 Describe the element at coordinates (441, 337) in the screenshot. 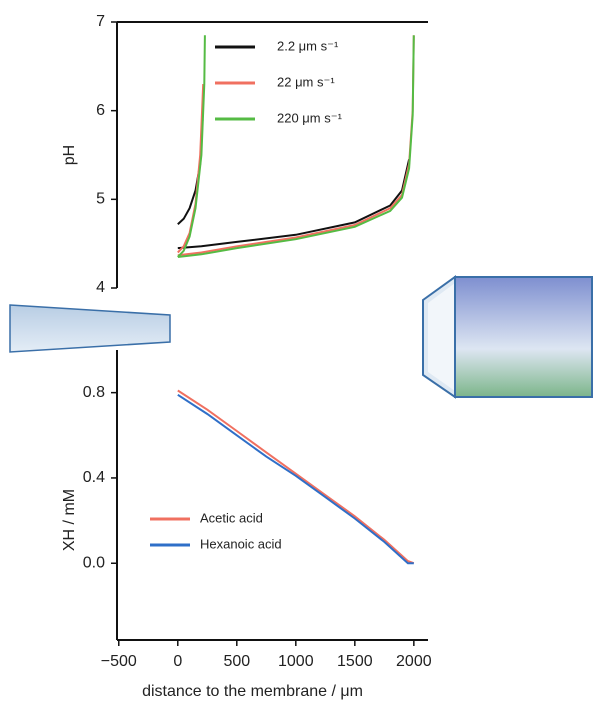

I see `objective-lens` at that location.